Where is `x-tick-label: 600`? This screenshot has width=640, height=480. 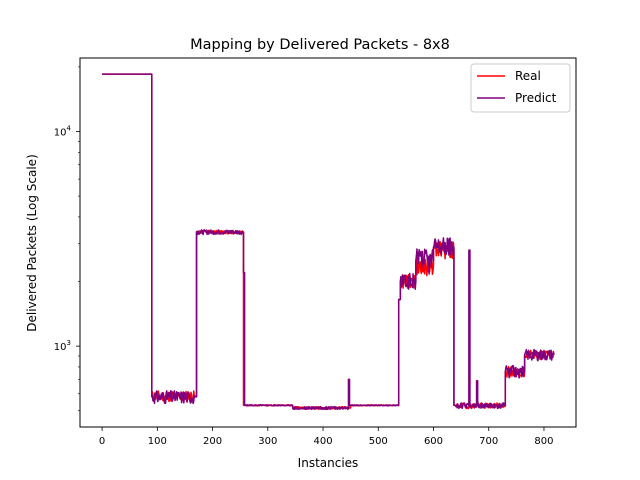 x-tick-label: 600 is located at coordinates (433, 441).